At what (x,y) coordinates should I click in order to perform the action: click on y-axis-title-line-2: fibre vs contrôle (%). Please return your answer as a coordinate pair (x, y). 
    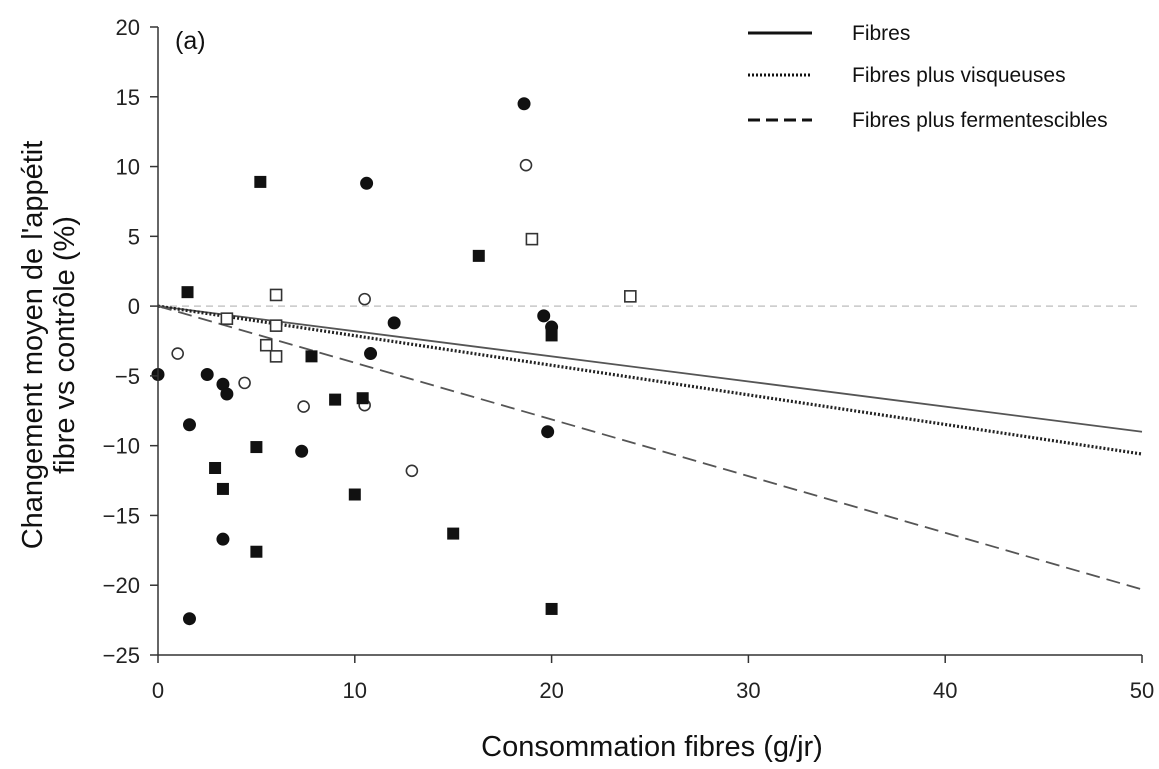
    Looking at the image, I should click on (65, 345).